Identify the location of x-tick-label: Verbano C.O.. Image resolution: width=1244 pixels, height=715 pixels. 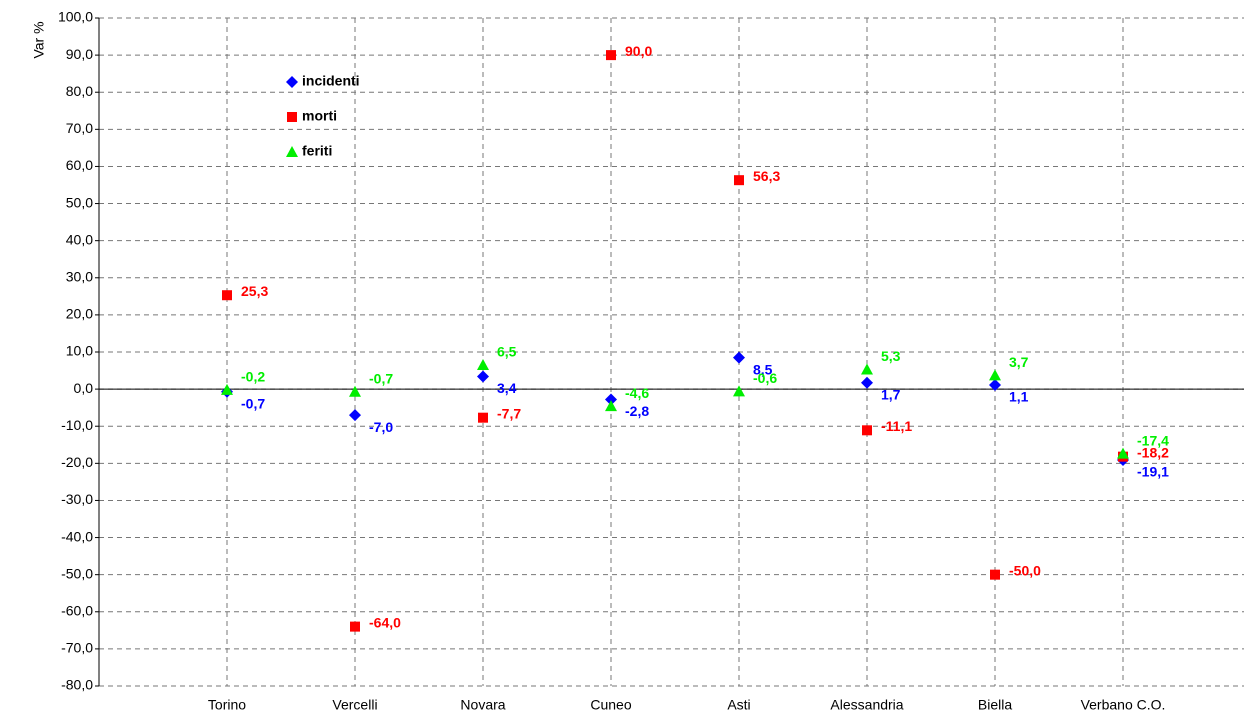
(1123, 705).